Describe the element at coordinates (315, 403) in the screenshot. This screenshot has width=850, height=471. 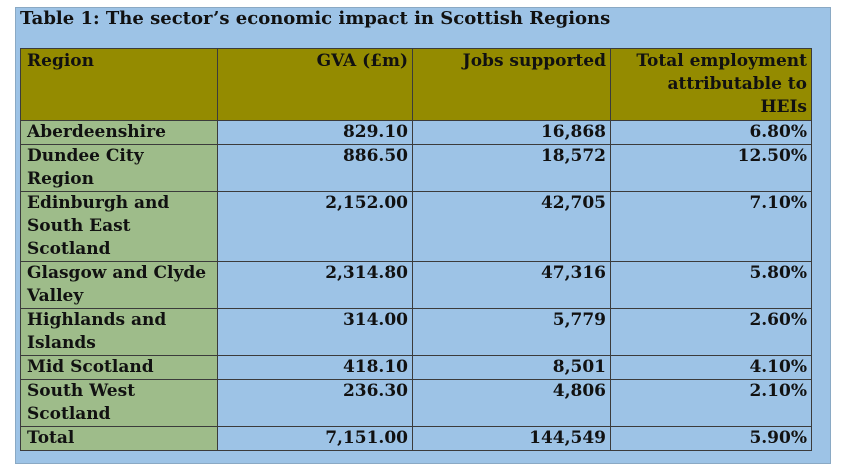
I see `gva-cell: 236.30` at that location.